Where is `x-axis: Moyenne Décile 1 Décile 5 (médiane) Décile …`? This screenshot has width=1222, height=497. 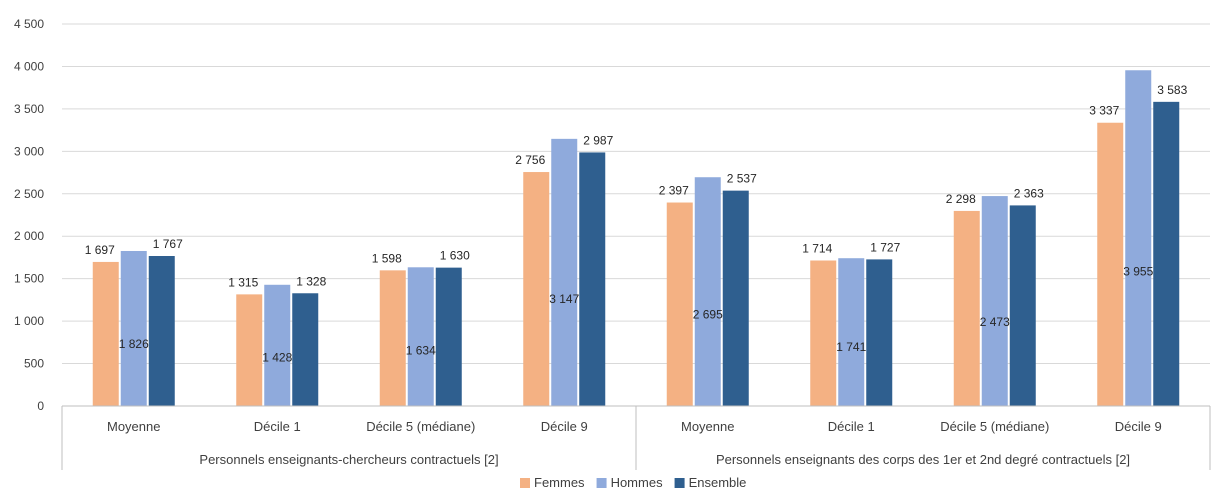 x-axis: Moyenne Décile 1 Décile 5 (médiane) Décile … is located at coordinates (636, 437).